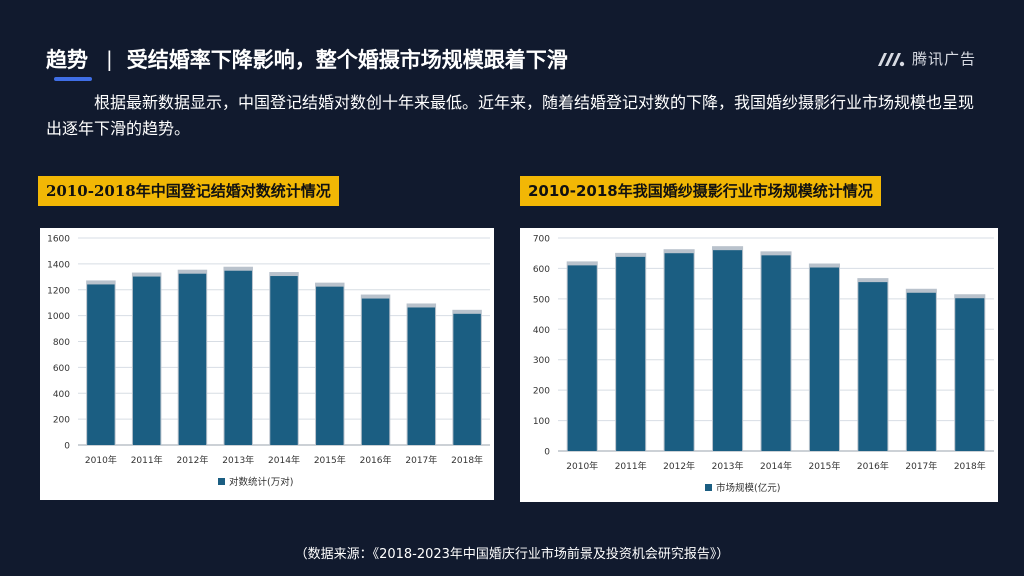  What do you see at coordinates (188, 191) in the screenshot?
I see `chart-title-marriages: 2010-2018年中国登记结婚对数统计情况` at bounding box center [188, 191].